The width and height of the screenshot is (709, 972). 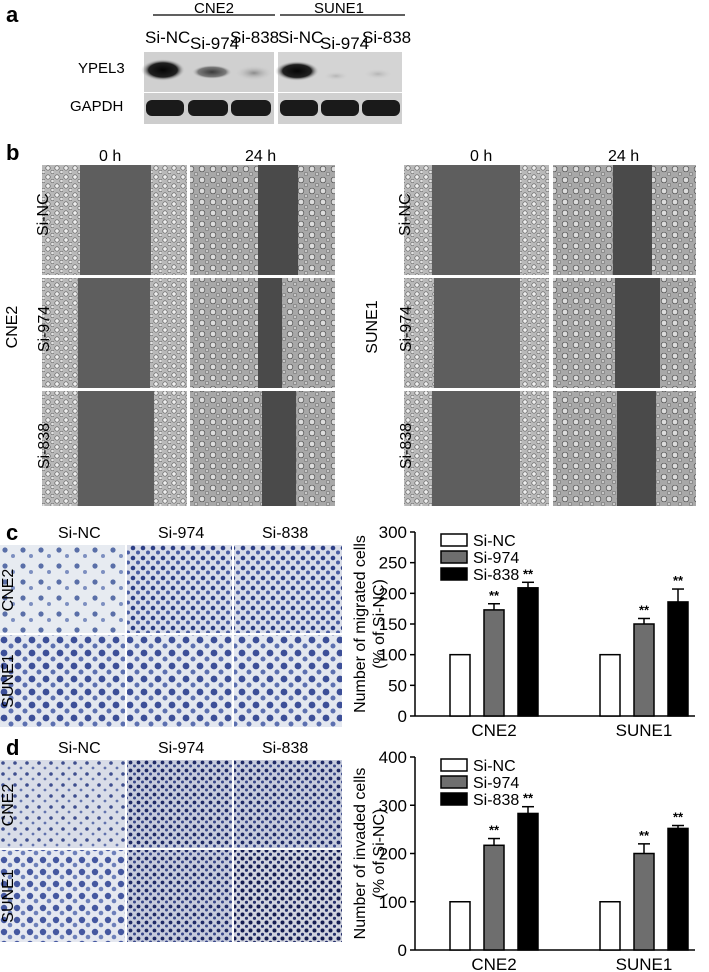 What do you see at coordinates (397, 685) in the screenshot?
I see `y-tick-label: 50` at bounding box center [397, 685].